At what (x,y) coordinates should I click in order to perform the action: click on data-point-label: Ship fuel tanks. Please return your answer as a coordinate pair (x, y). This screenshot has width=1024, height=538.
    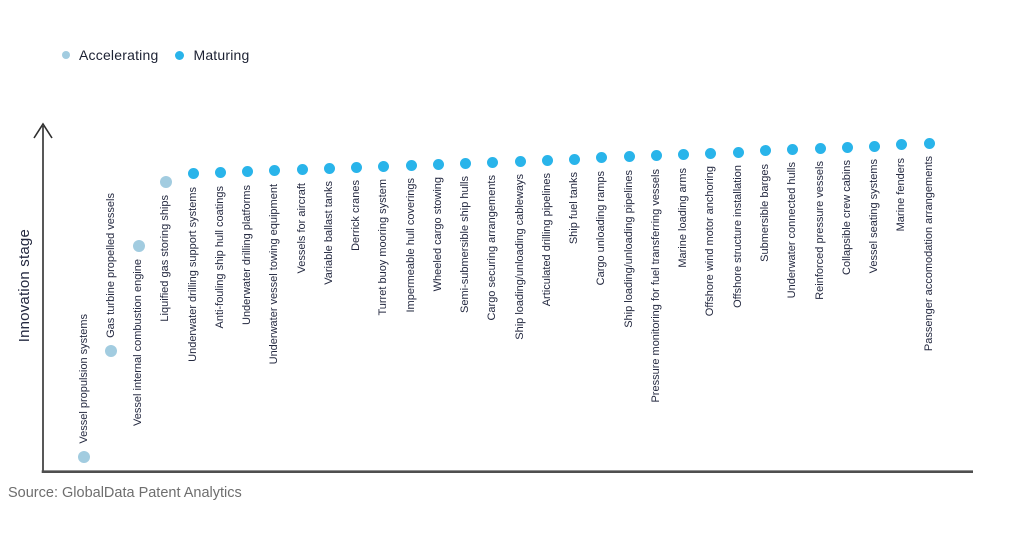
    Looking at the image, I should click on (574, 208).